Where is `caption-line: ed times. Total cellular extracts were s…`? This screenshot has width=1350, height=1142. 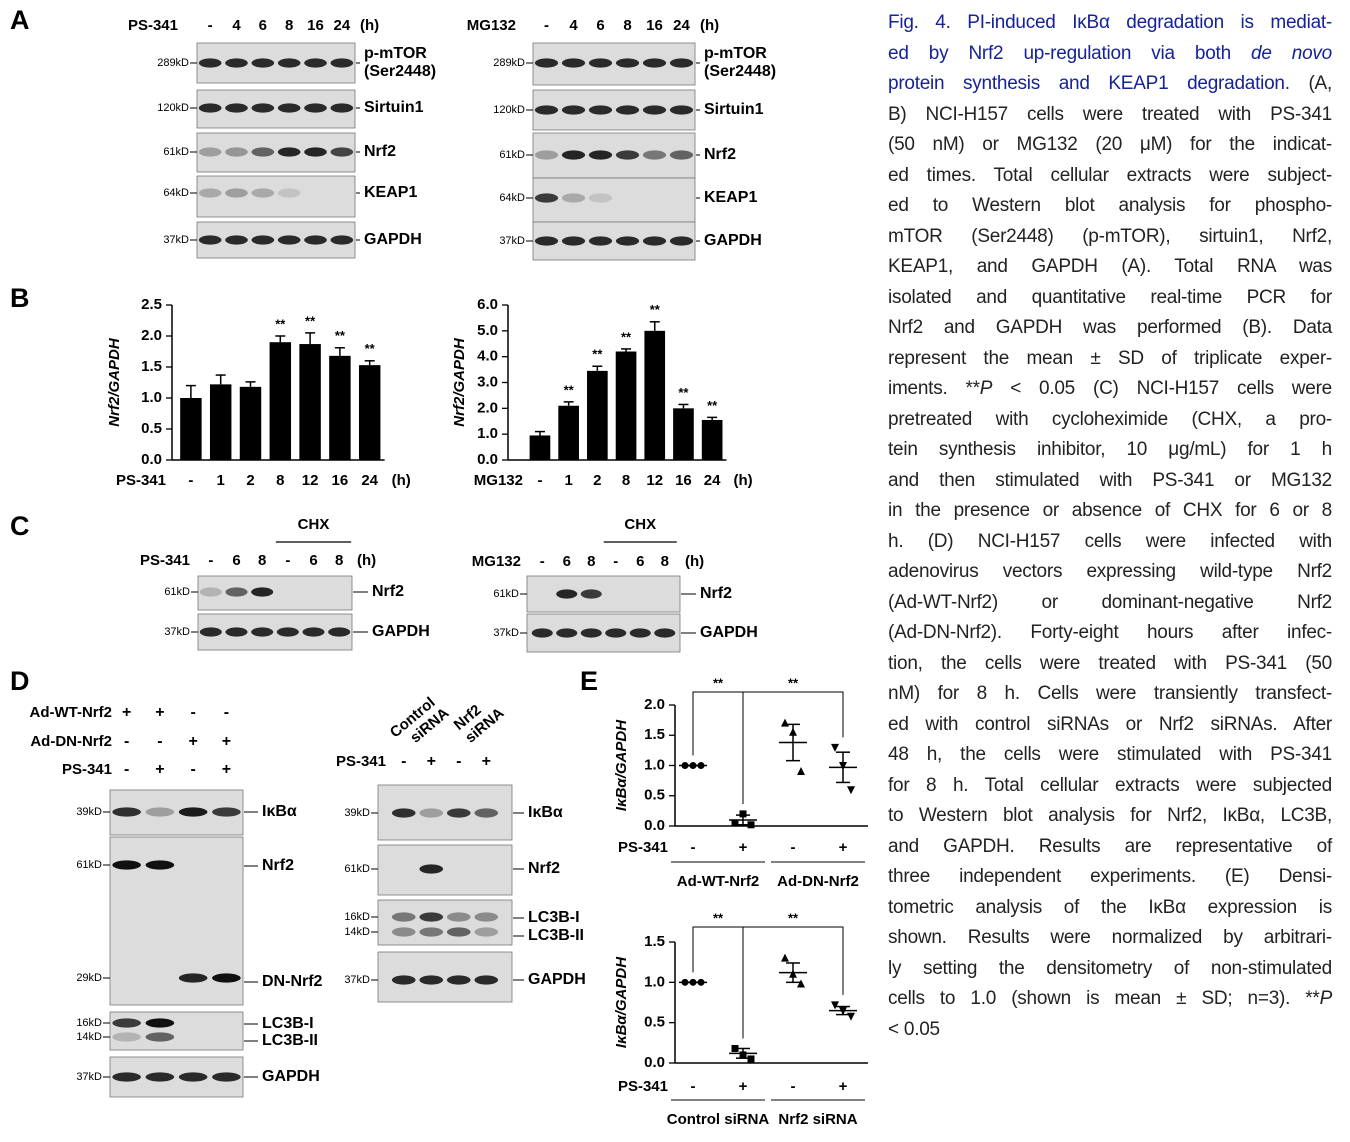
caption-line: ed times. Total cellular extracts were s… is located at coordinates (1110, 175).